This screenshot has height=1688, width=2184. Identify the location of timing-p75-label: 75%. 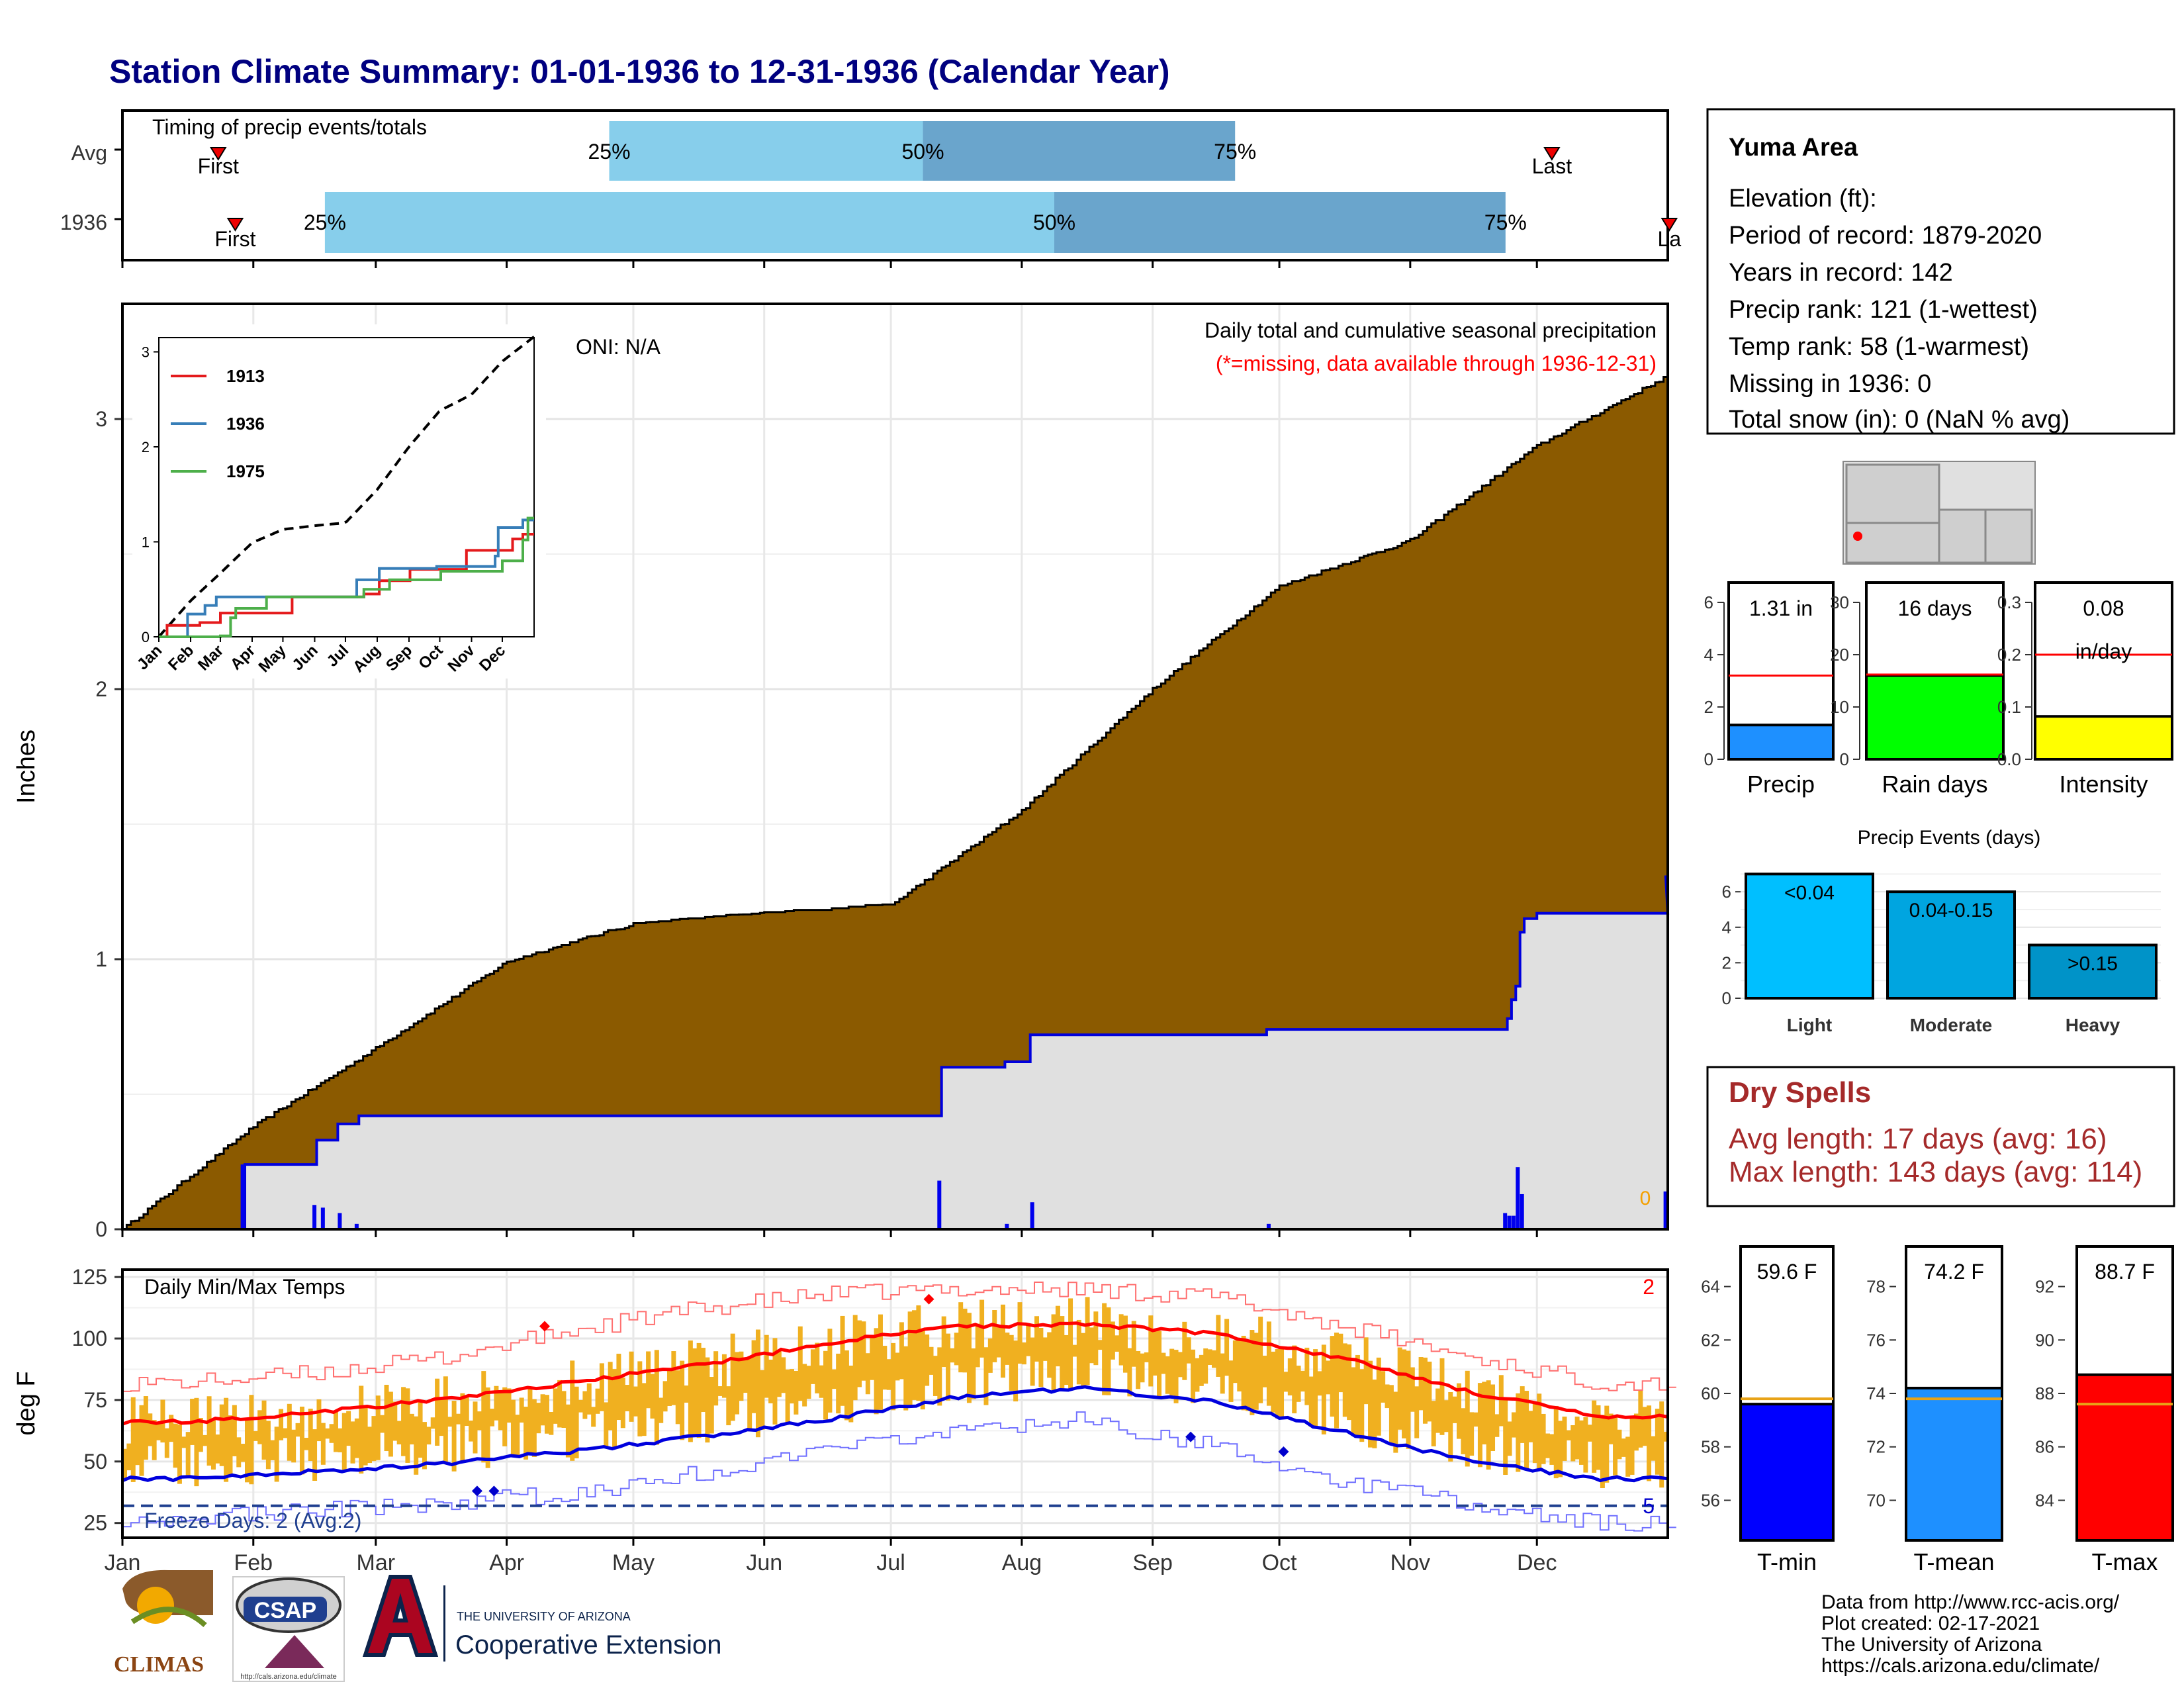
(1235, 152).